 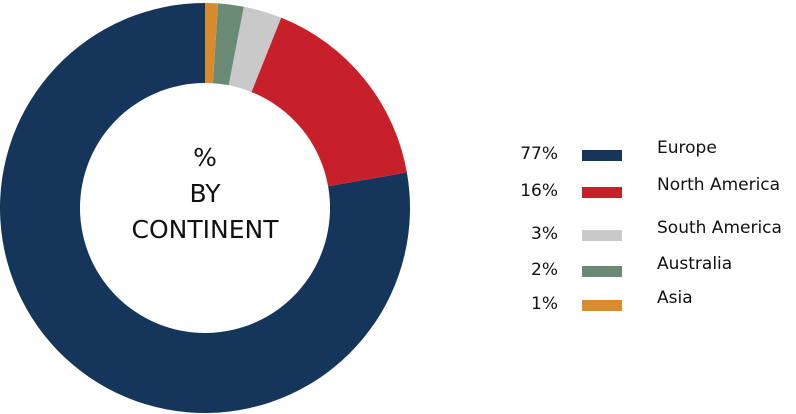 What do you see at coordinates (719, 228) in the screenshot?
I see `legend-label: South America` at bounding box center [719, 228].